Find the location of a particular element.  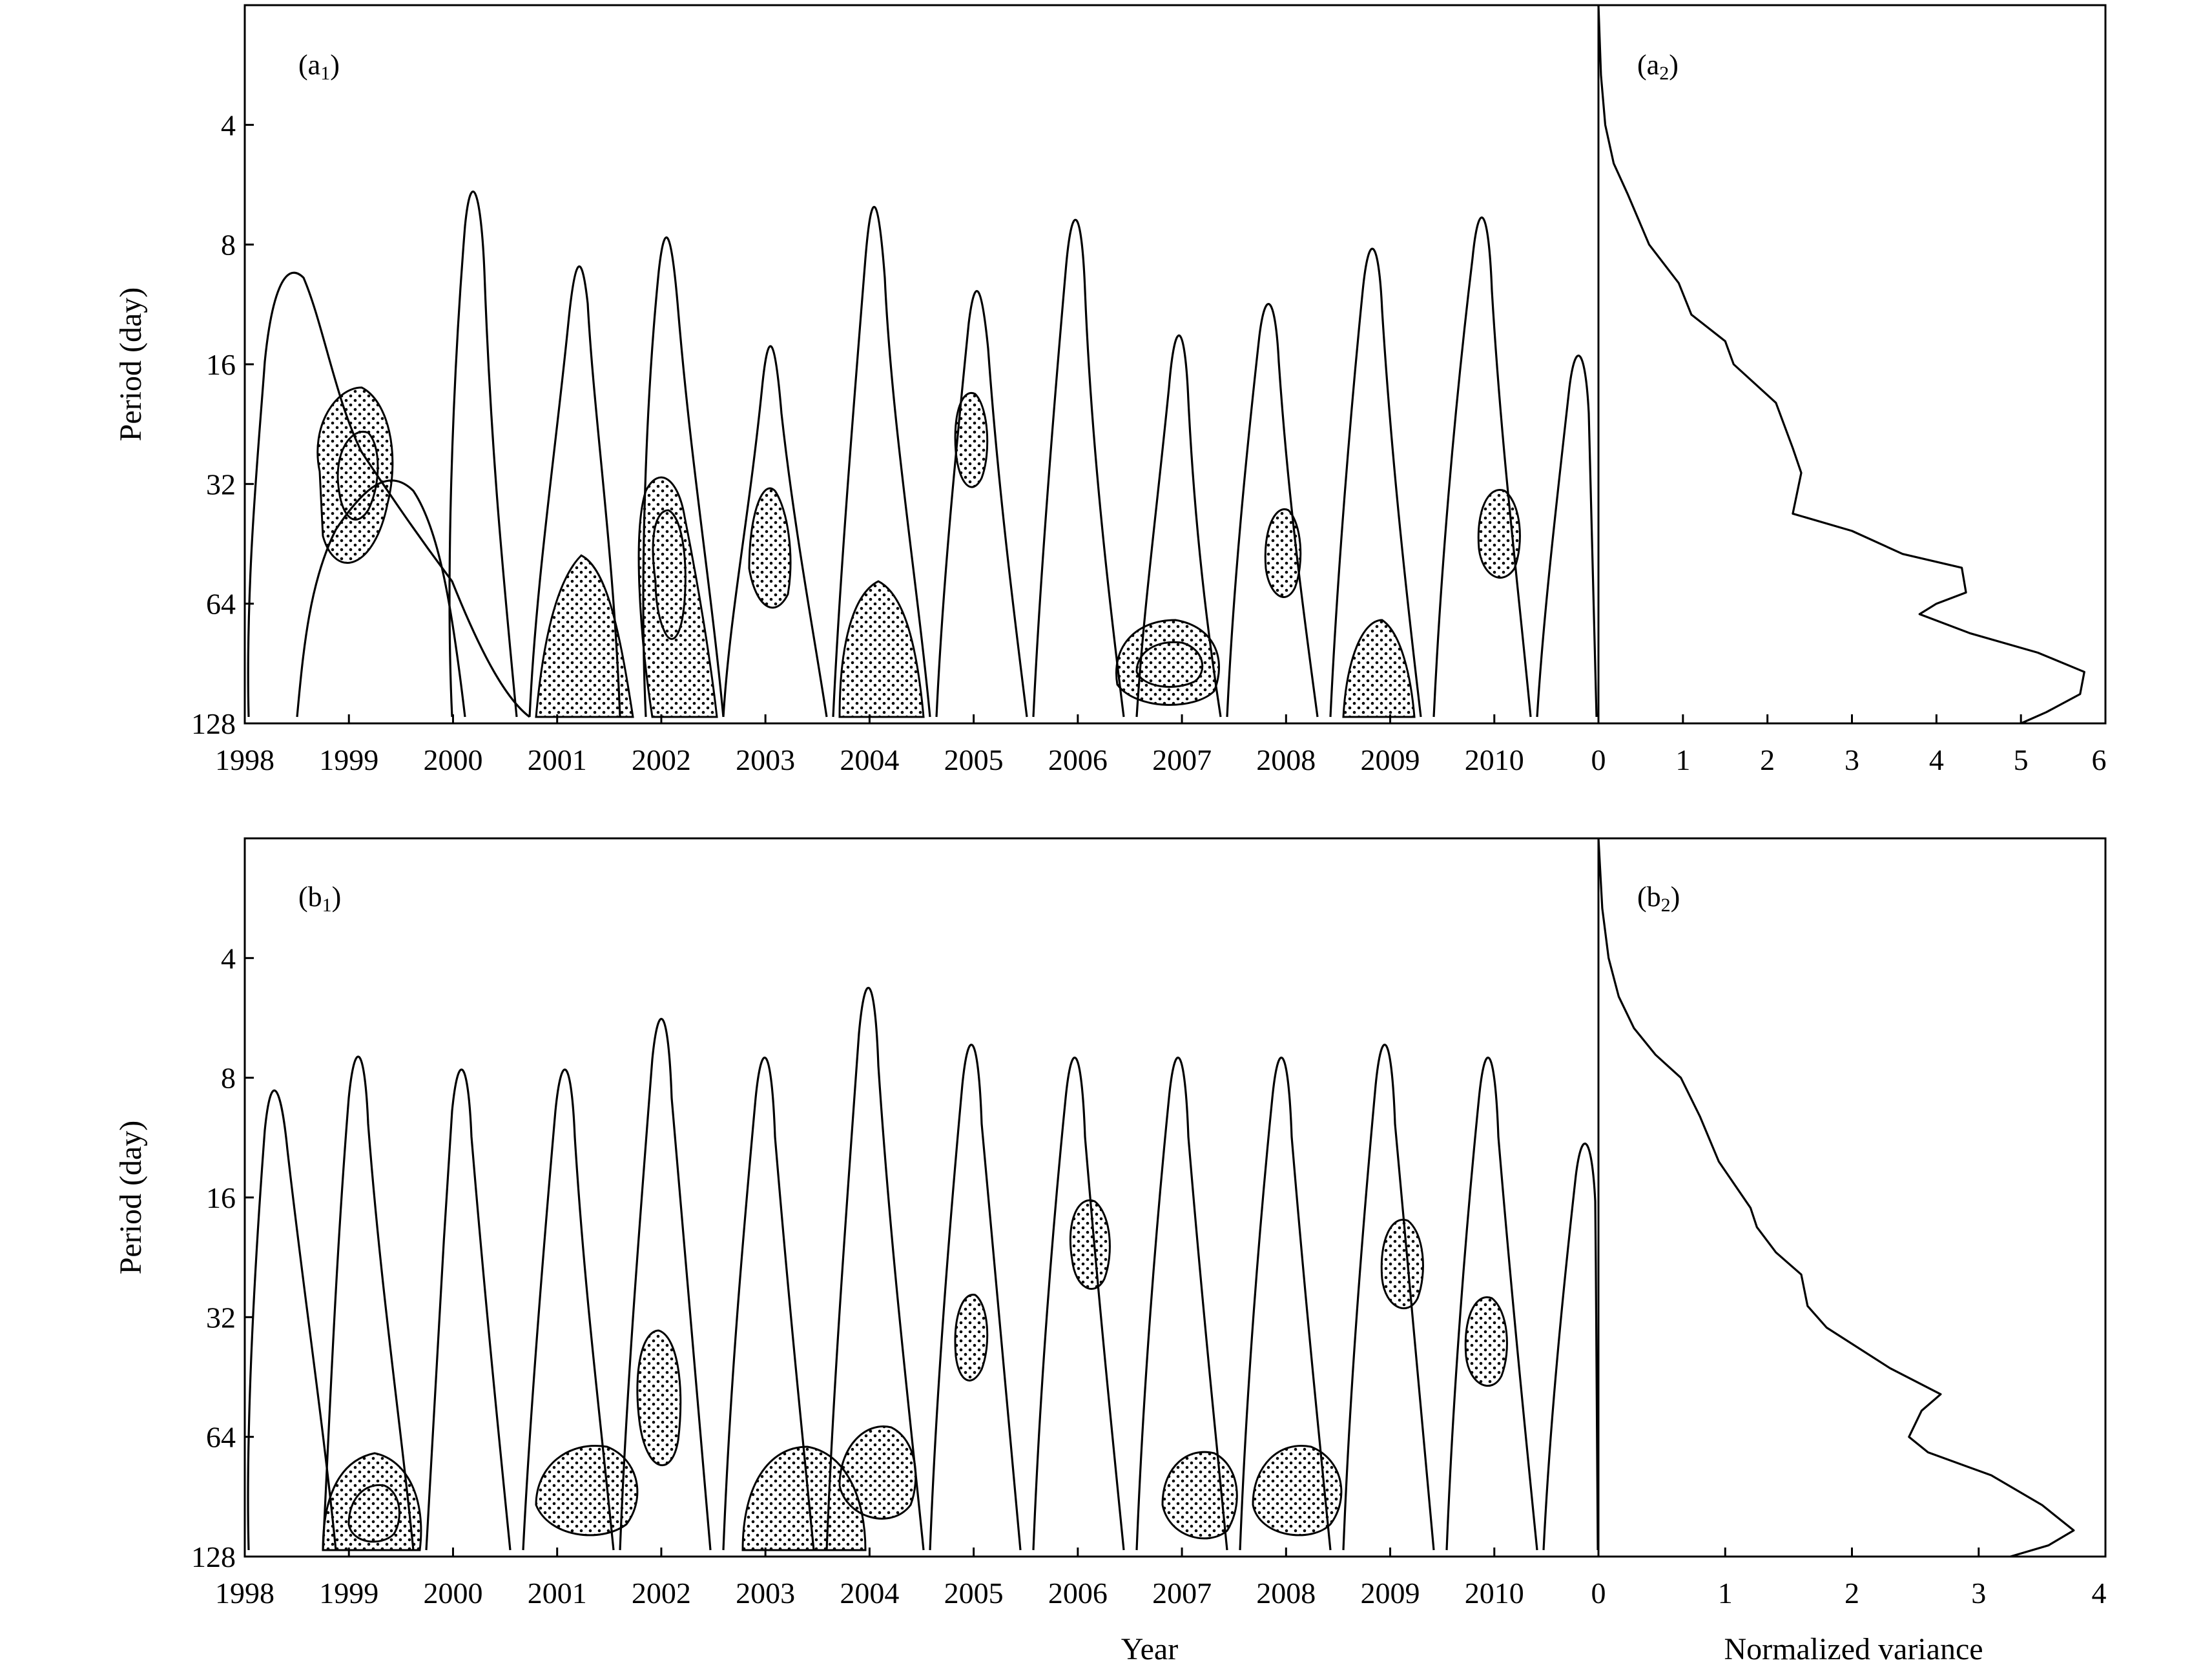

shade-a1-2007 is located at coordinates (1167, 663).